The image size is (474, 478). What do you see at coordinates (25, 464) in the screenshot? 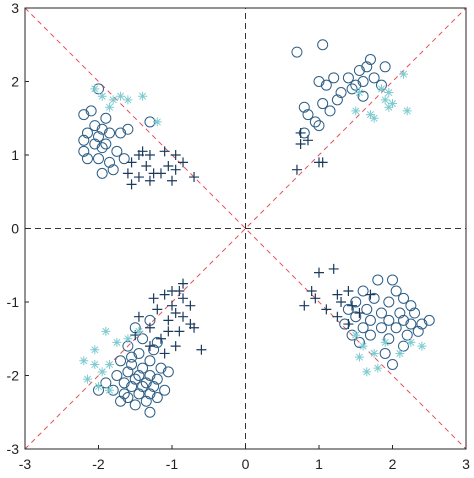
I see `x-tick-label: -3` at bounding box center [25, 464].